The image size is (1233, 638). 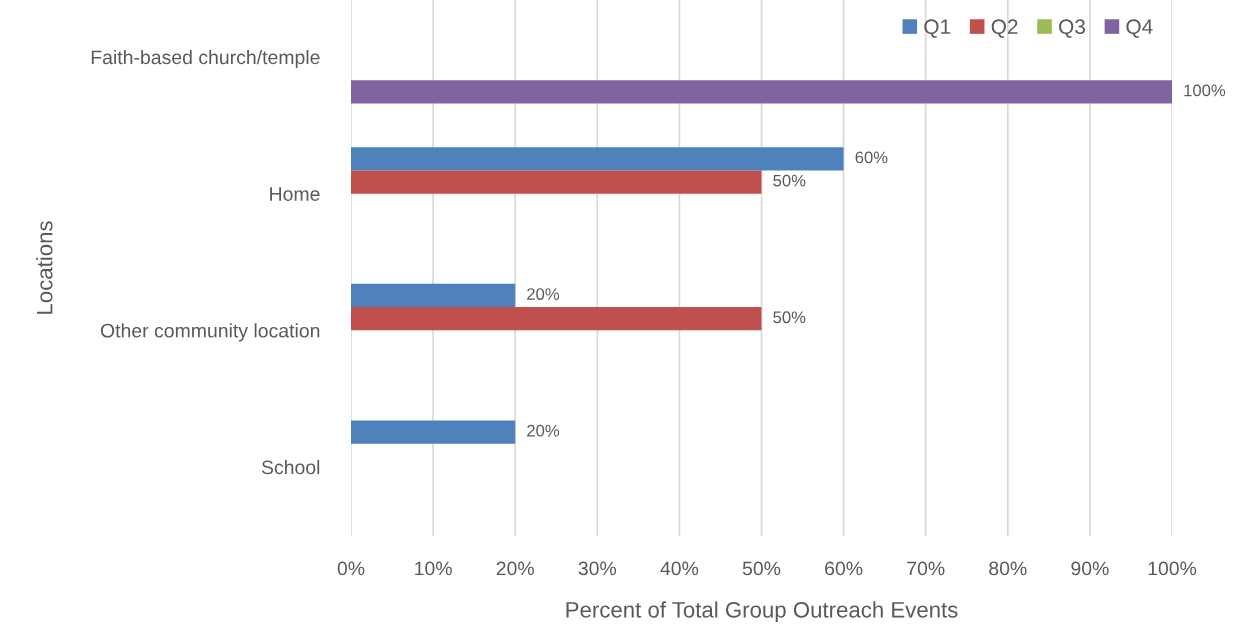 I want to click on y-tick-label: Home, so click(x=295, y=194).